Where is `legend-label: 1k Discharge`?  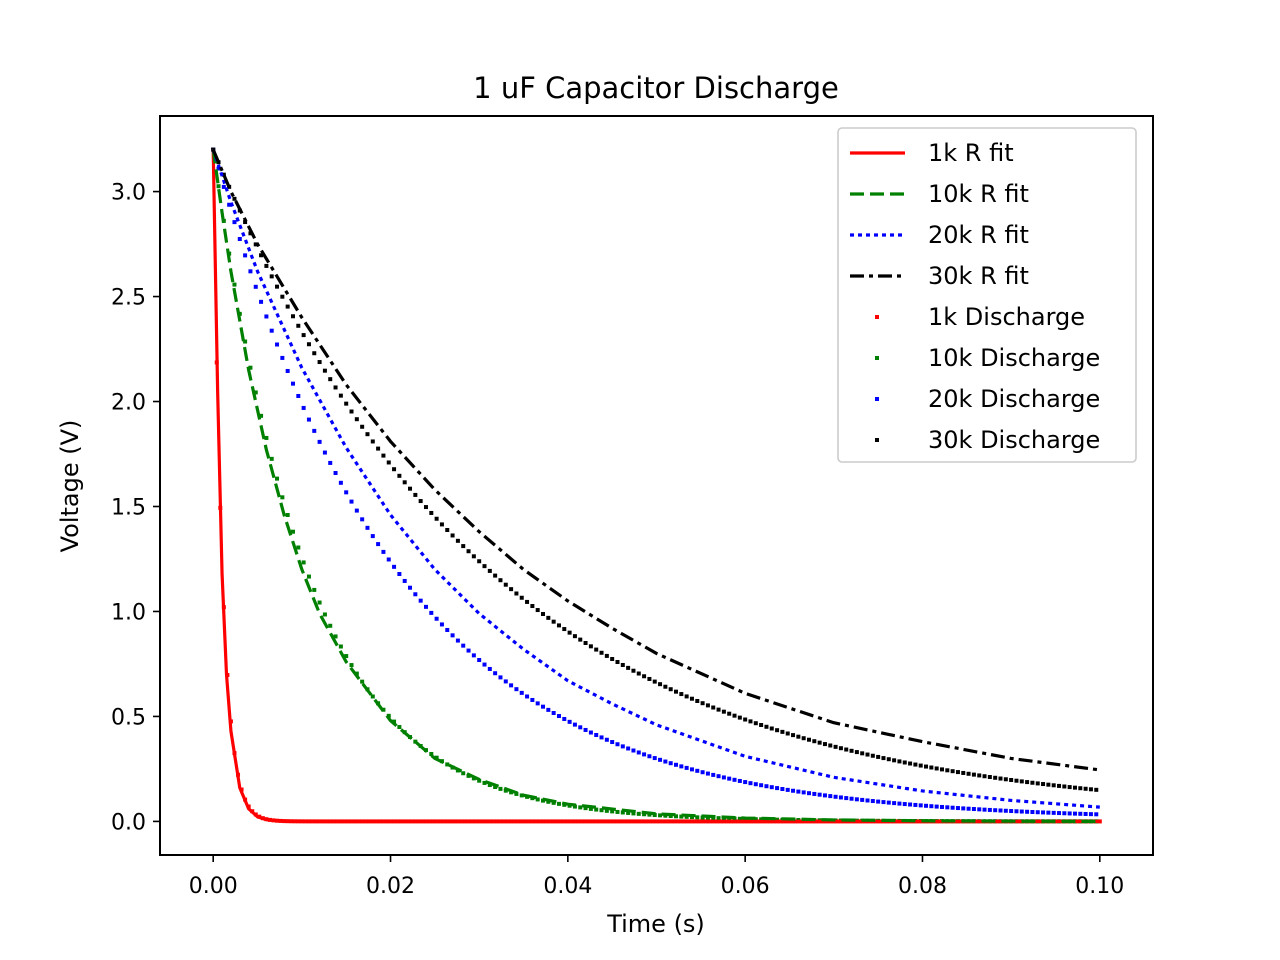 legend-label: 1k Discharge is located at coordinates (1006, 317).